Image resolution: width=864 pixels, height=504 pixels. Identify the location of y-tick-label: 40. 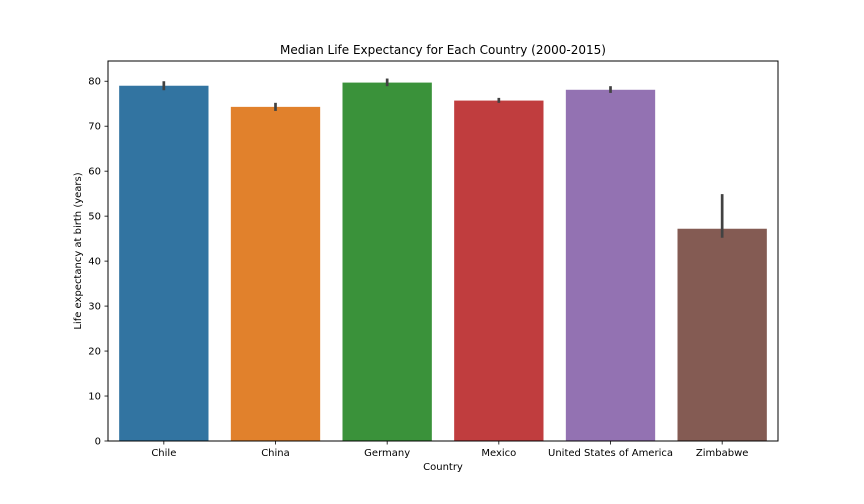
(94, 262).